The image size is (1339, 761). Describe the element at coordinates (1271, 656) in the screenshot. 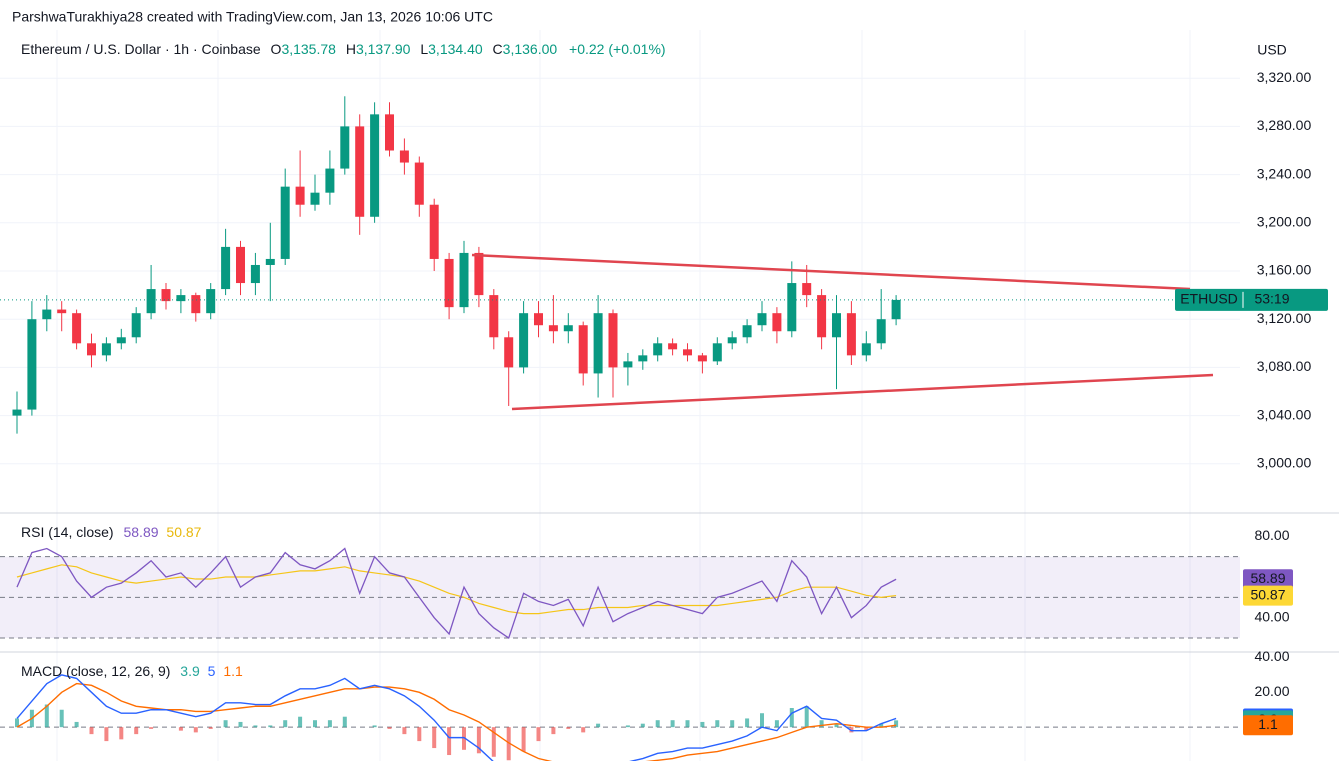

I see `macd-tick-label: 40.00` at that location.